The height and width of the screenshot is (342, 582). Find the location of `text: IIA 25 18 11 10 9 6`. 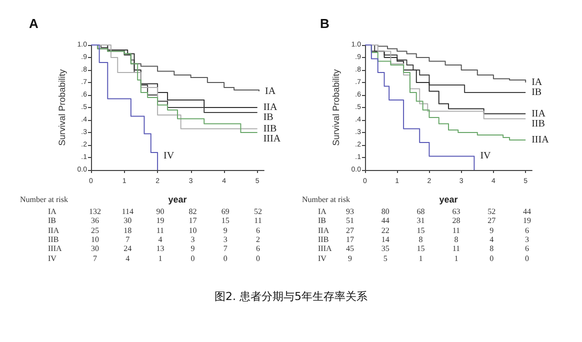

text: IIA 25 18 11 10 9 6 is located at coordinates (154, 230).